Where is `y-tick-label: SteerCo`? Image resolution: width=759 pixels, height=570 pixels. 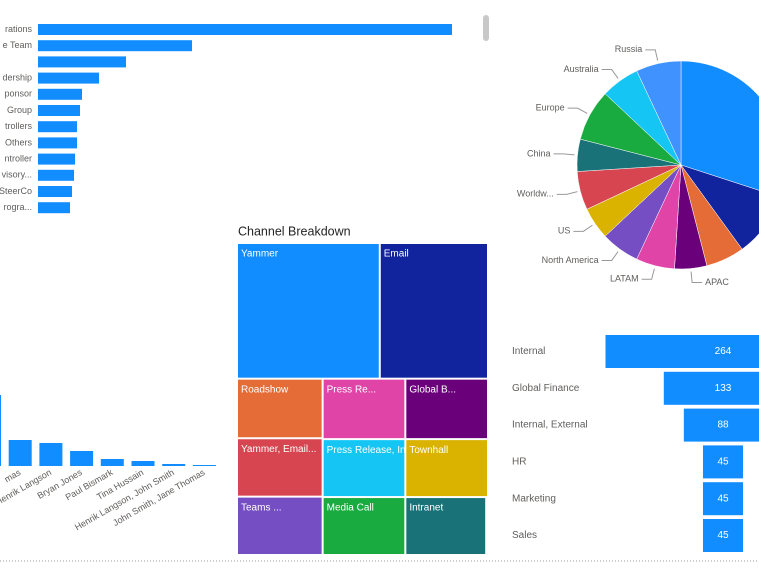
y-tick-label: SteerCo is located at coordinates (16, 191).